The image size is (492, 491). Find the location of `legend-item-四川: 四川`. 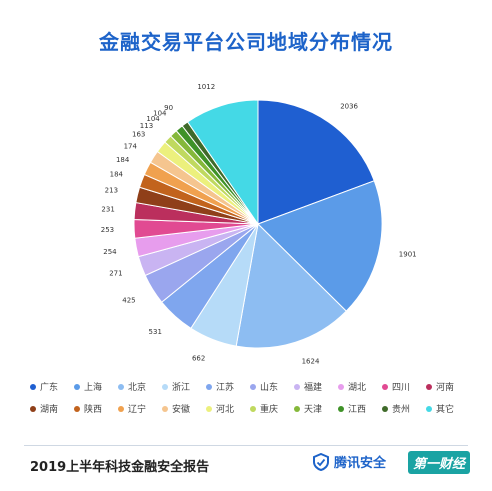

legend-item-四川: 四川 is located at coordinates (404, 386).